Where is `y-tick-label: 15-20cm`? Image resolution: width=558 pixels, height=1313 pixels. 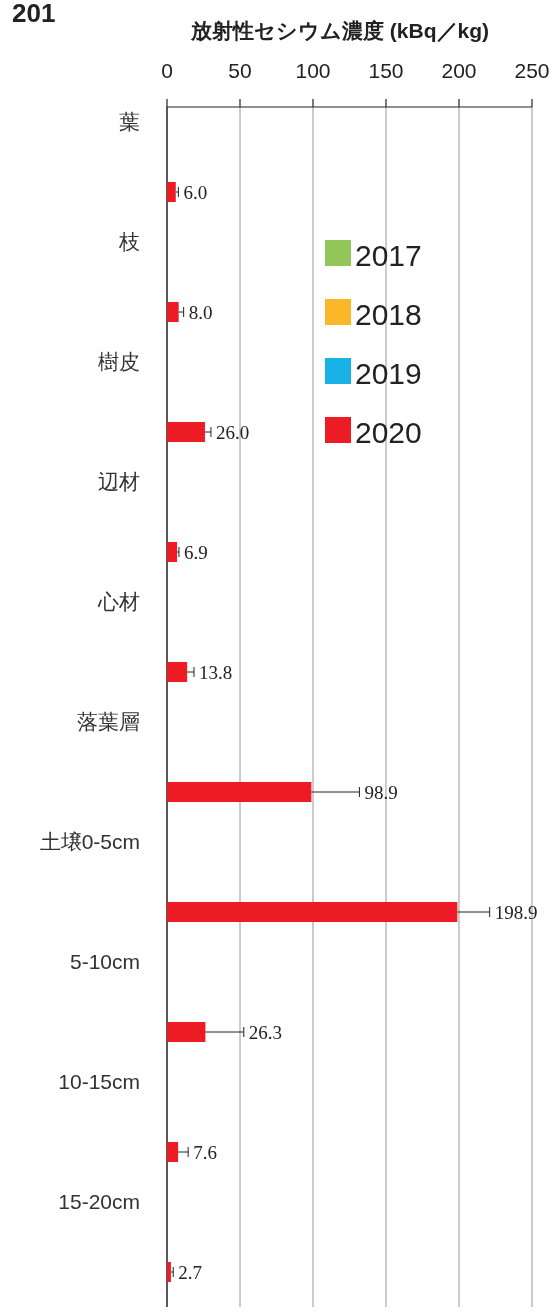
y-tick-label: 15-20cm is located at coordinates (99, 1201).